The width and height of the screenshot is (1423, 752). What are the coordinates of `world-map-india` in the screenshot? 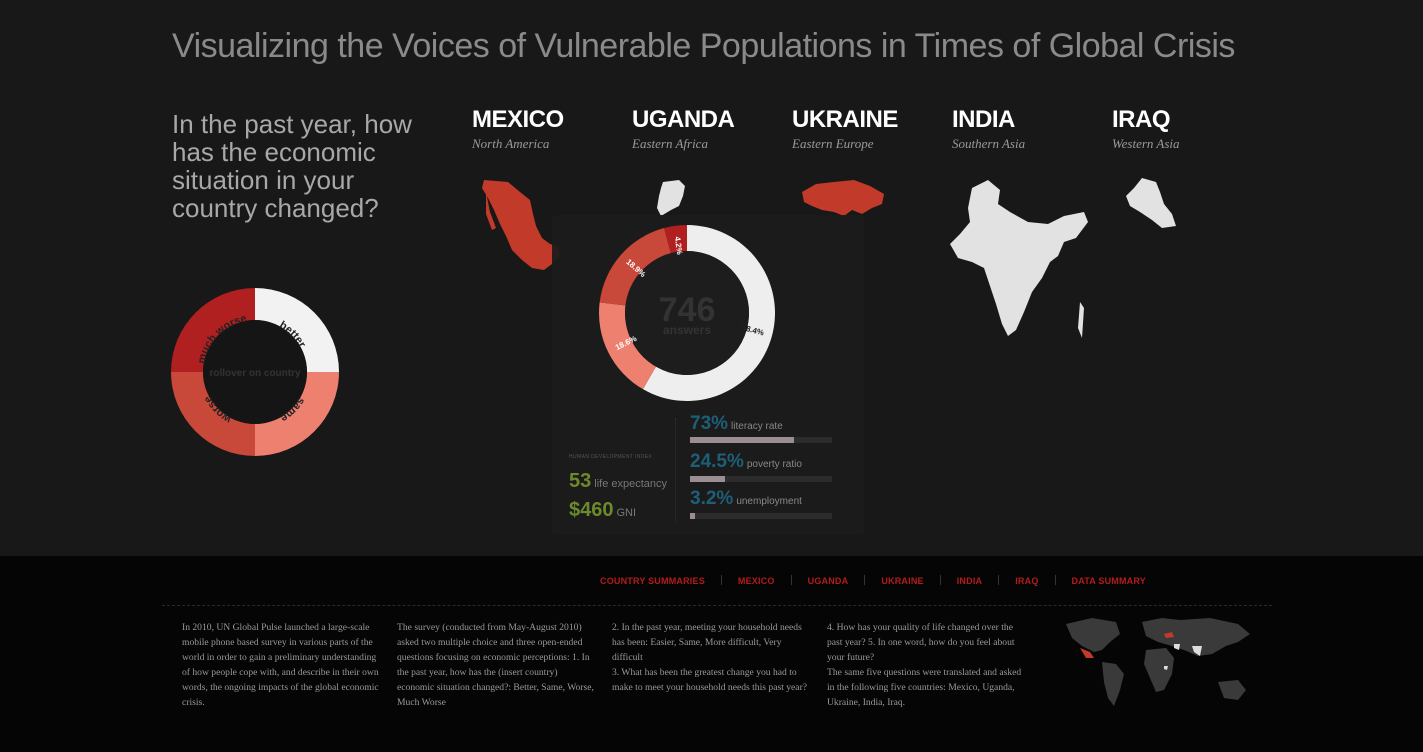 It's located at (1197, 651).